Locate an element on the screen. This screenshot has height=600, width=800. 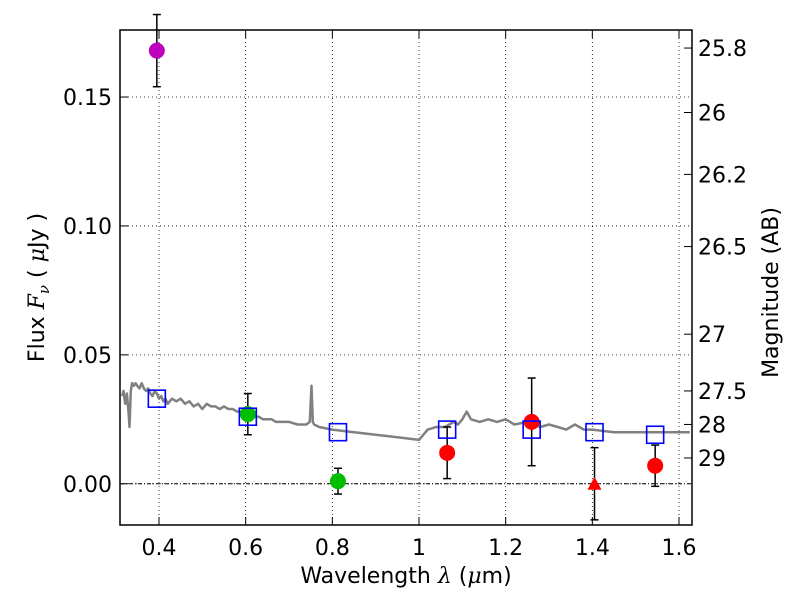
x-axis-title: Wavelength λ (μm) is located at coordinates (405, 576).